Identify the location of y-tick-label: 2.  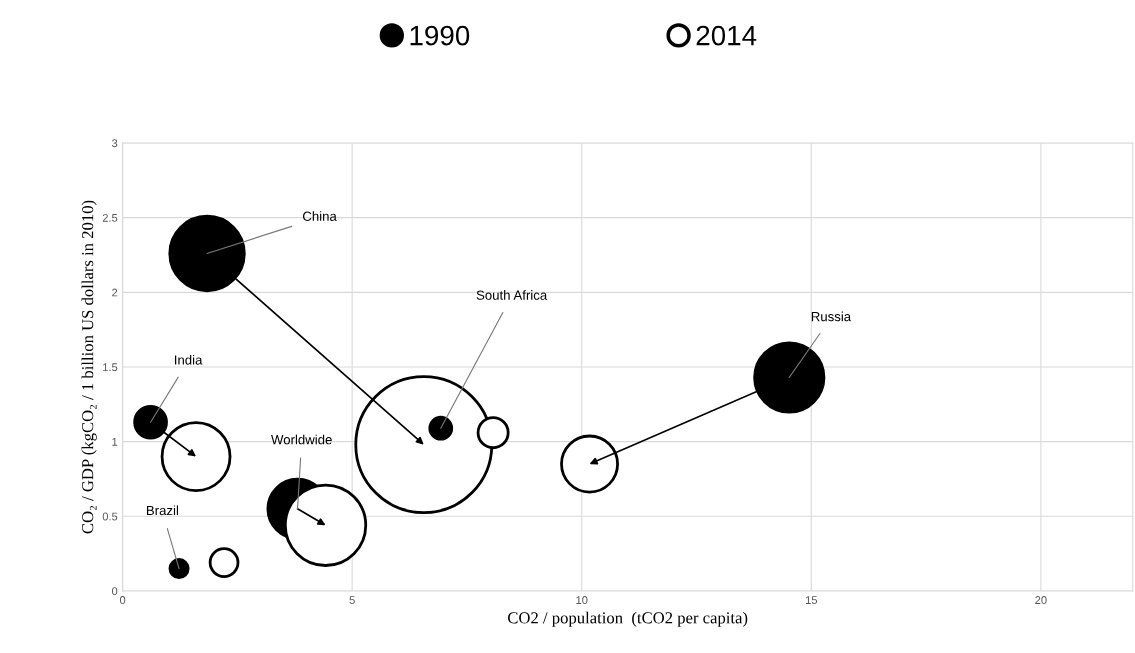
(115, 292).